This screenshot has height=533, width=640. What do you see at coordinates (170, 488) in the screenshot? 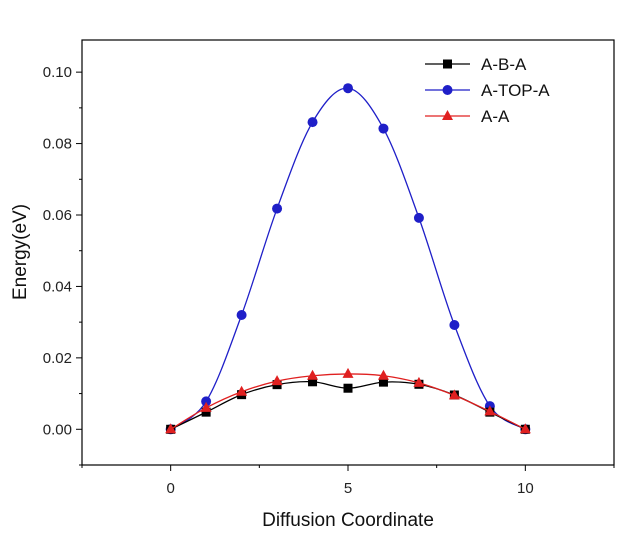
I see `x-tick-label: 0` at bounding box center [170, 488].